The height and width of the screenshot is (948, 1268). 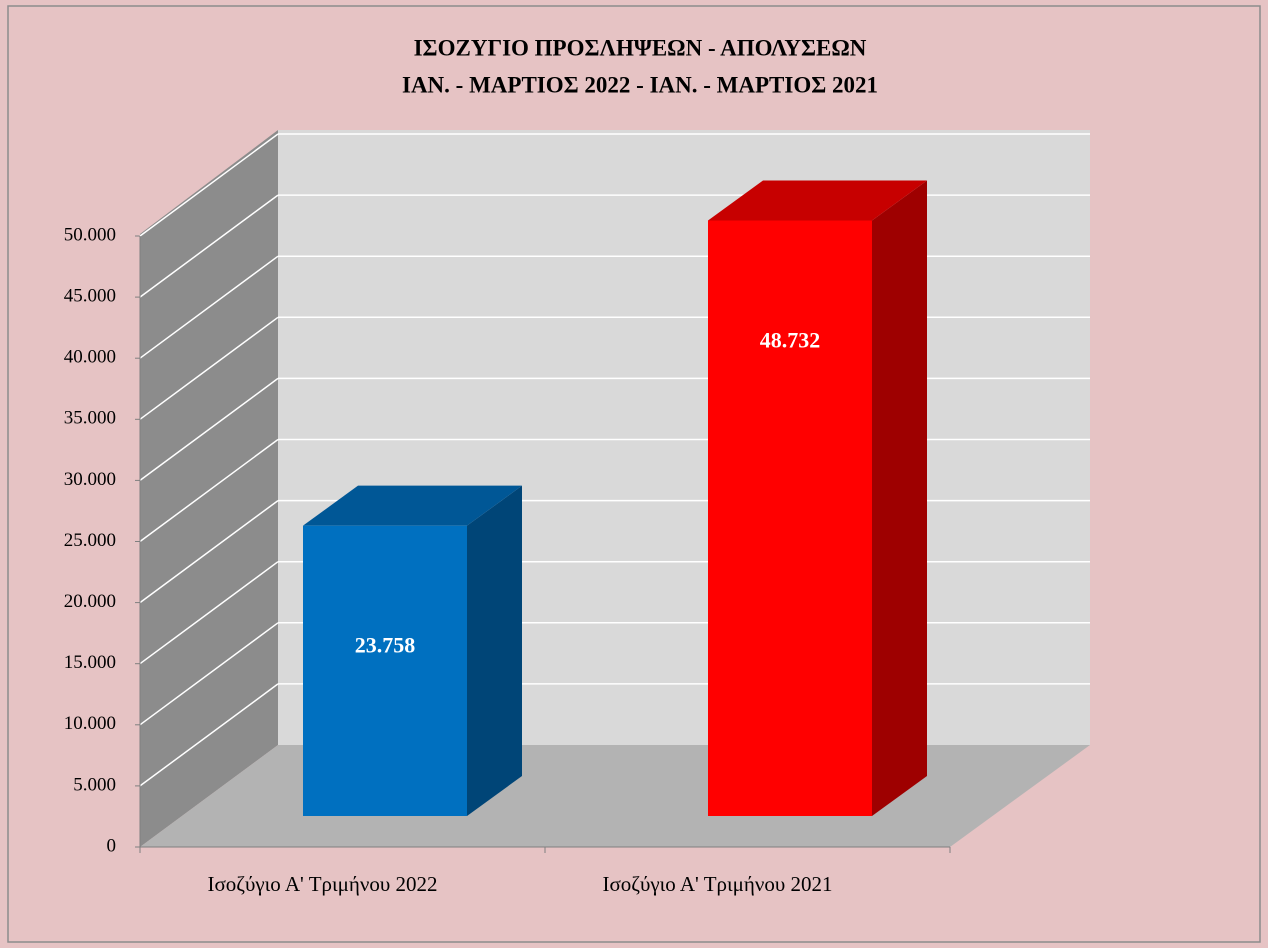 I want to click on y-tick-label: 5.000, so click(x=94, y=784).